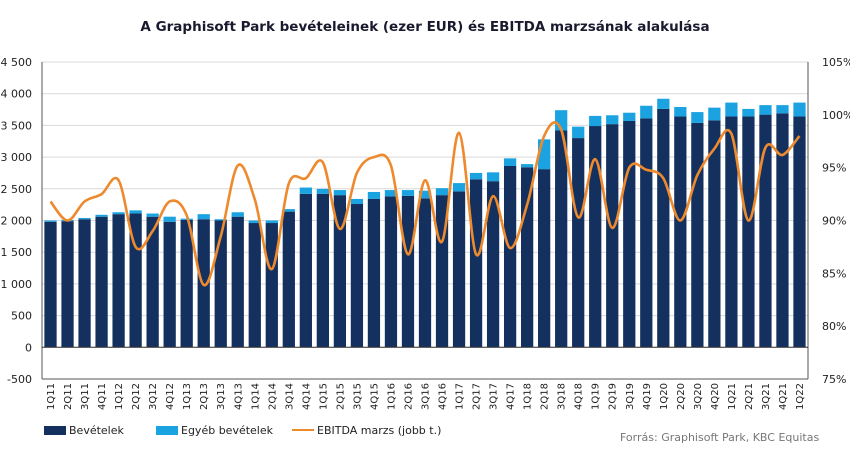  What do you see at coordinates (21, 316) in the screenshot?
I see `y-left-tick-label: 500` at bounding box center [21, 316].